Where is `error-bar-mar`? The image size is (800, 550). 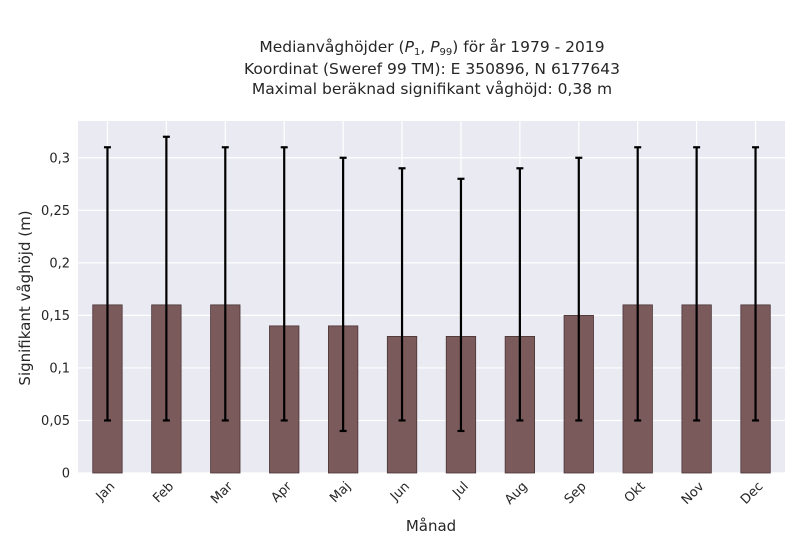
error-bar-mar is located at coordinates (225, 284).